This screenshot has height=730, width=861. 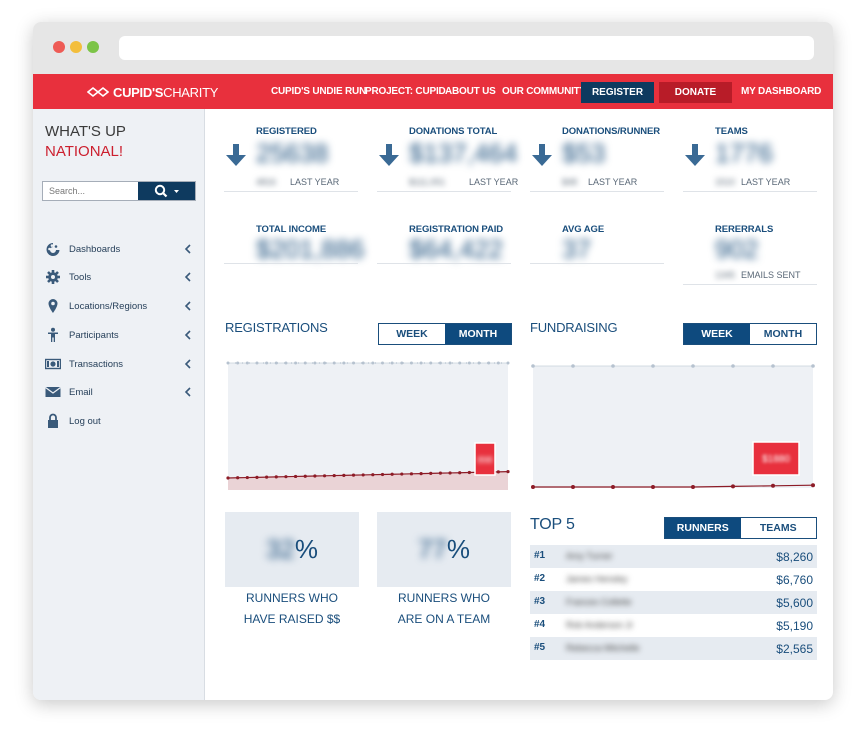 What do you see at coordinates (53, 249) in the screenshot?
I see `palette-icon` at bounding box center [53, 249].